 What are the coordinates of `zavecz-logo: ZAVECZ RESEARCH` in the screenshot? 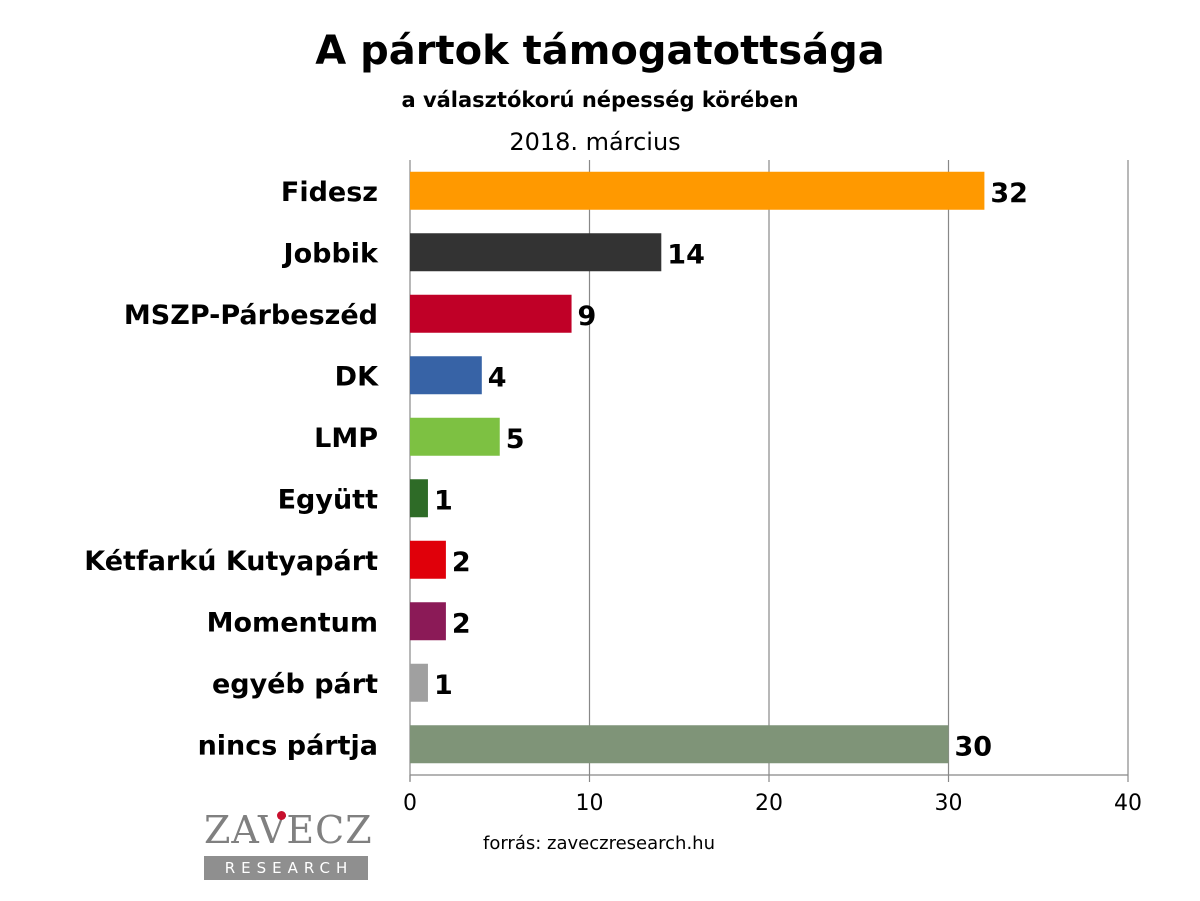 It's located at (288, 844).